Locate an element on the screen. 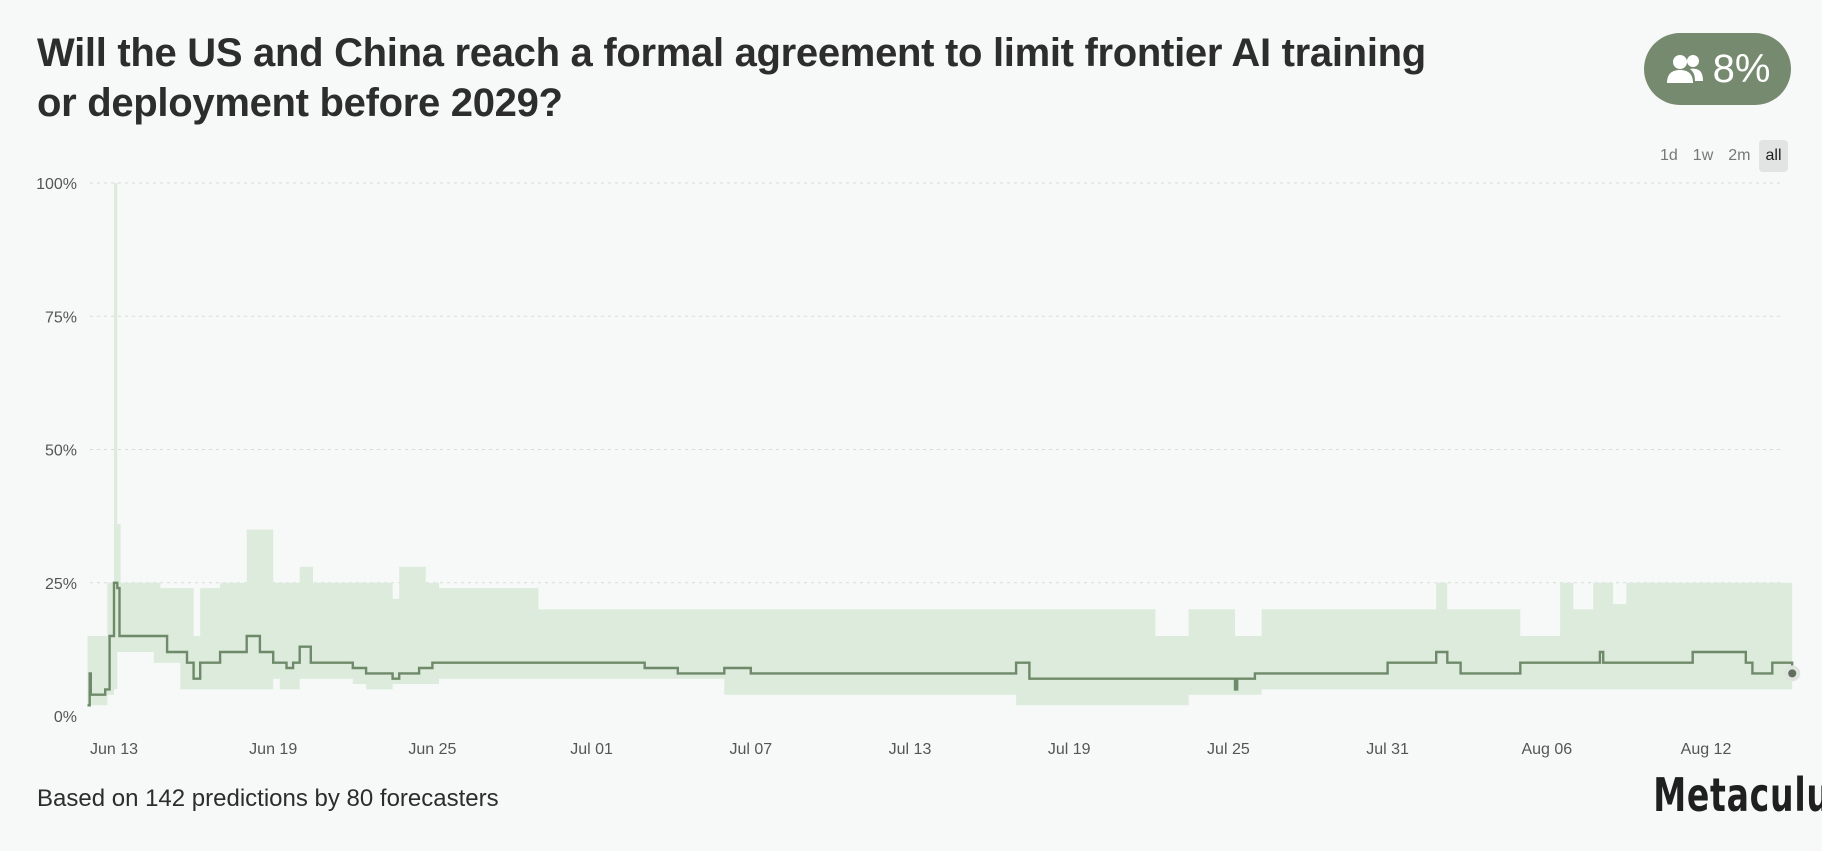  x-tick-label: Jul 07 is located at coordinates (750, 749).